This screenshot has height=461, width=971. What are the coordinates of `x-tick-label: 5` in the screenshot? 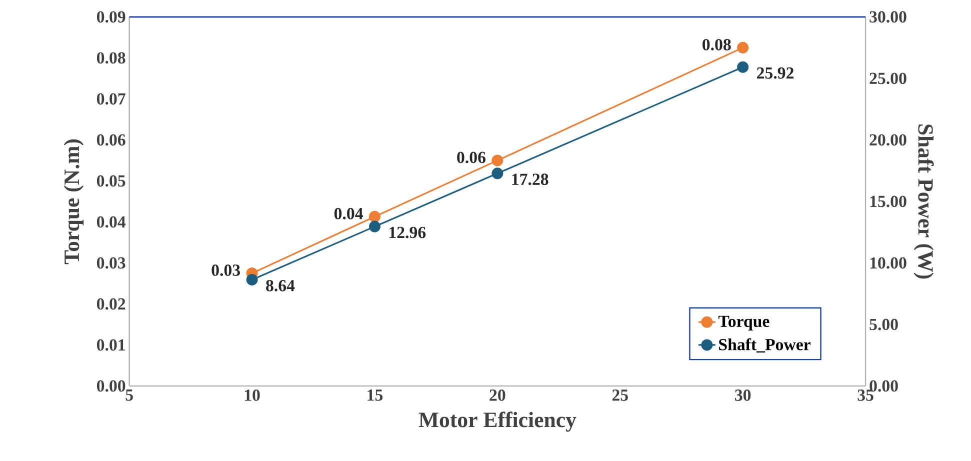 It's located at (129, 395).